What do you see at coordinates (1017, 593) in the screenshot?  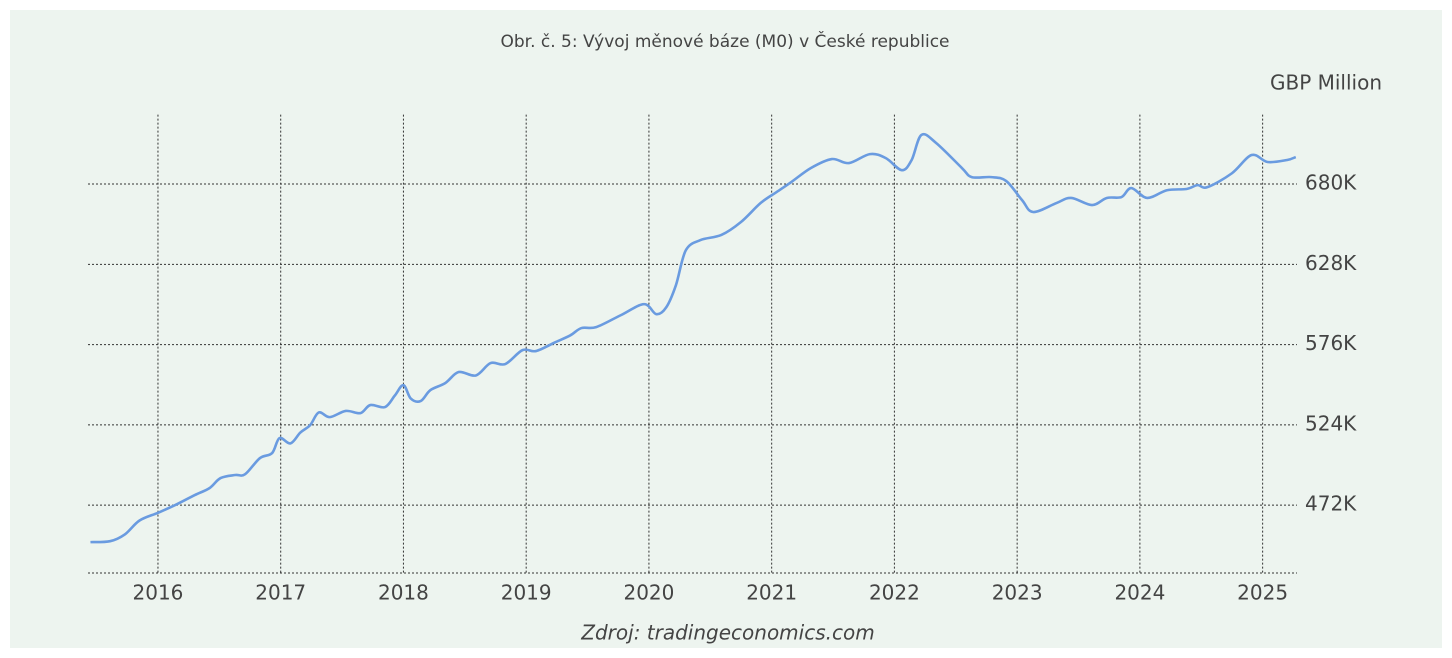 I see `x-tick-label: 2023` at bounding box center [1017, 593].